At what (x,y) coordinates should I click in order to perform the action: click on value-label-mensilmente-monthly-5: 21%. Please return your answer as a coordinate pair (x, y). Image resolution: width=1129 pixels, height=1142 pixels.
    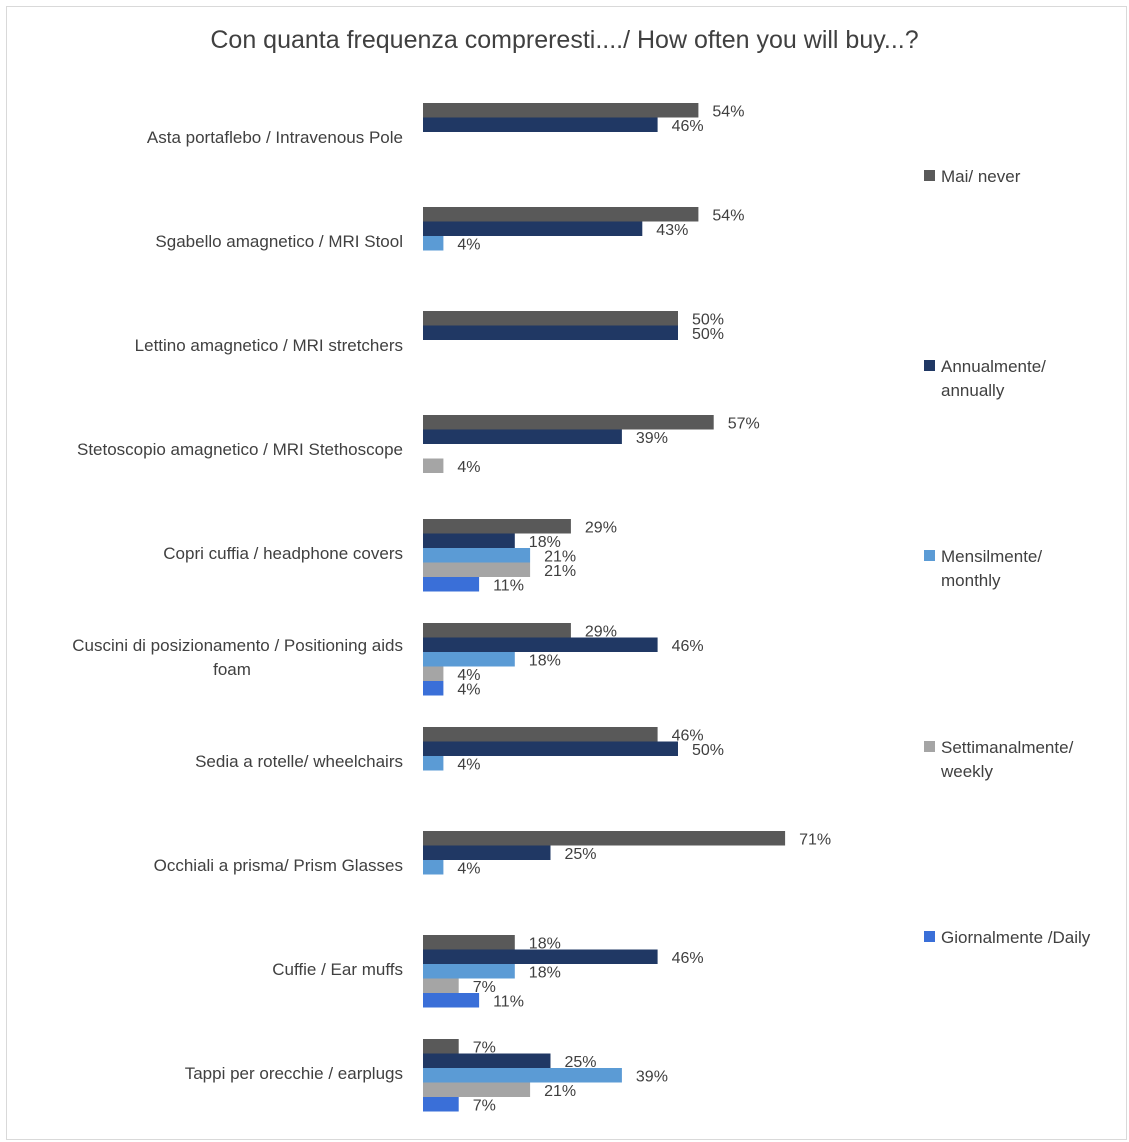
    Looking at the image, I should click on (560, 557).